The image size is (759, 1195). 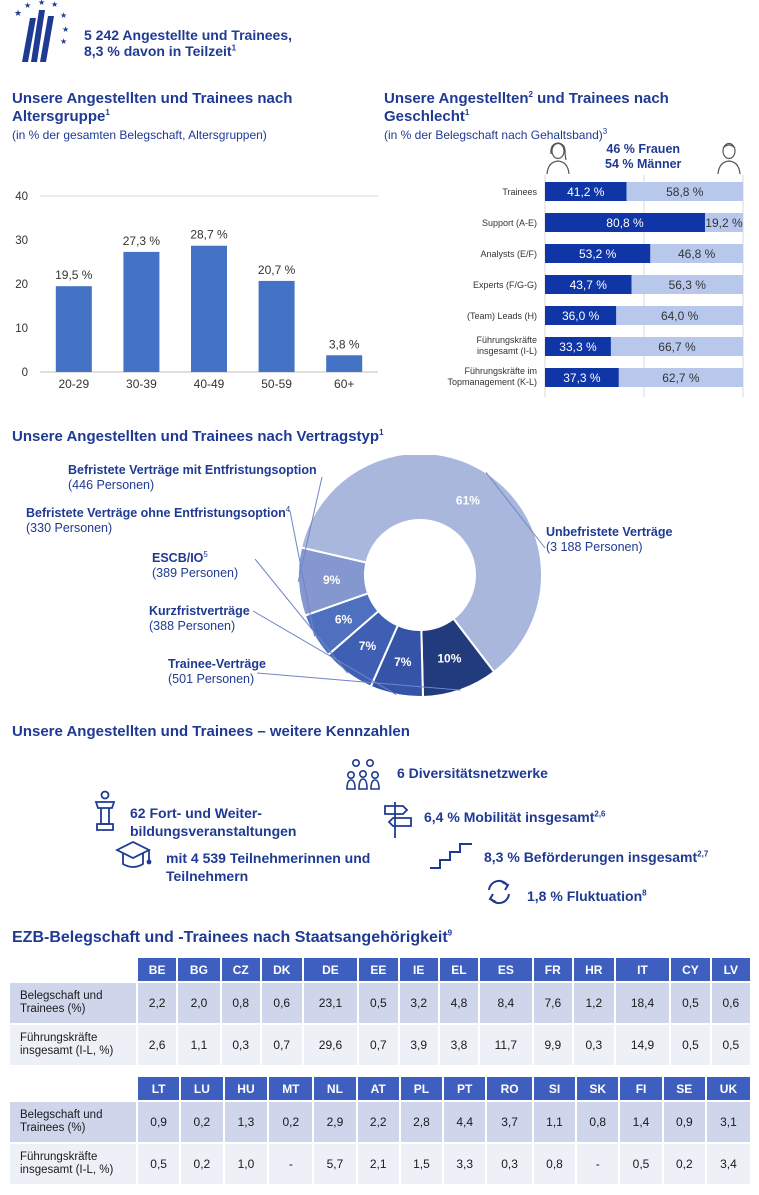 What do you see at coordinates (335, 1088) in the screenshot?
I see `country-header: NL` at bounding box center [335, 1088].